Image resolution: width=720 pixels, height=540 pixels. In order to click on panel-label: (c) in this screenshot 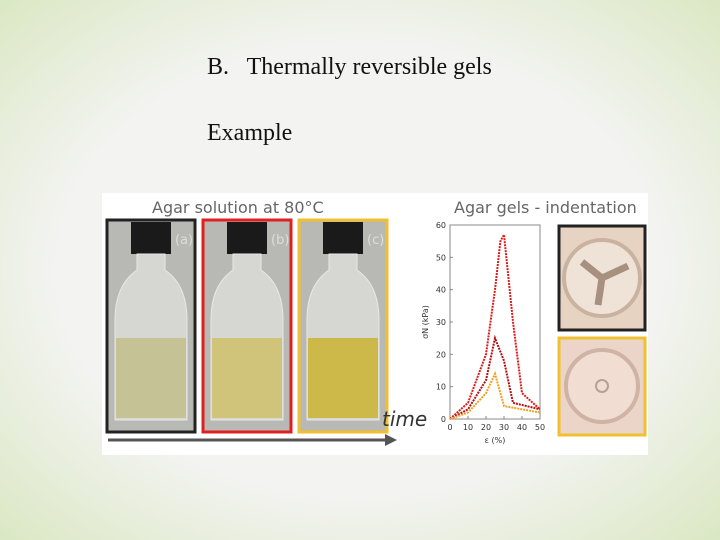, I will do `click(375, 240)`.